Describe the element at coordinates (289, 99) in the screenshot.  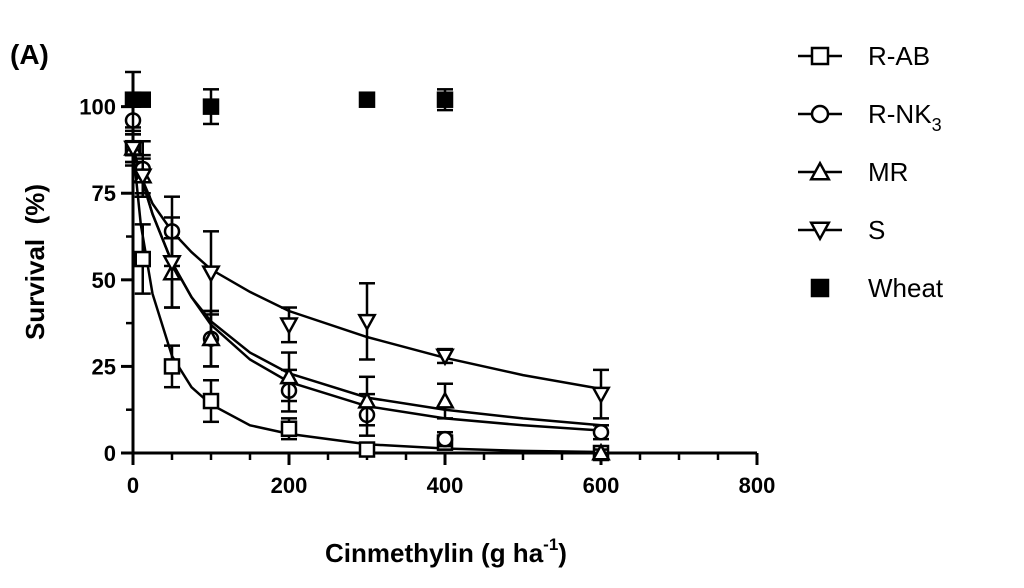
I see `series-wheat` at that location.